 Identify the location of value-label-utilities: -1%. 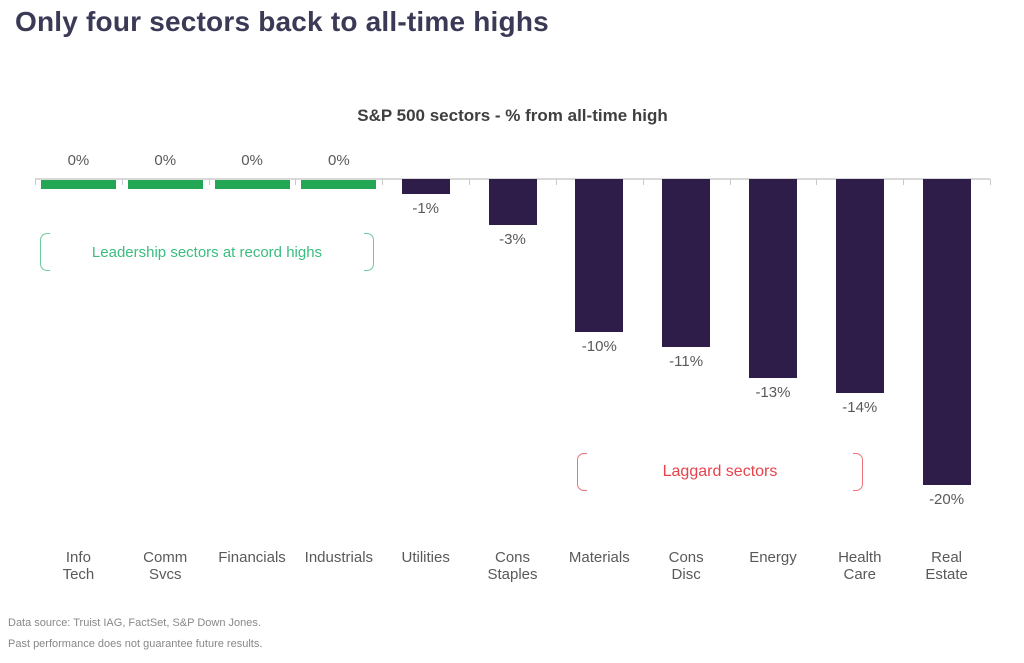
(426, 208).